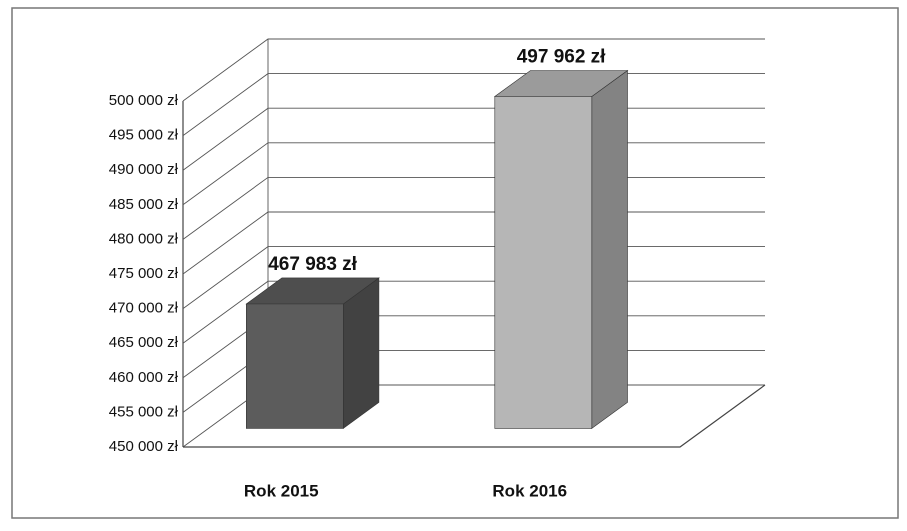 The image size is (907, 531). I want to click on y-tick-label: 450 000 zł, so click(144, 446).